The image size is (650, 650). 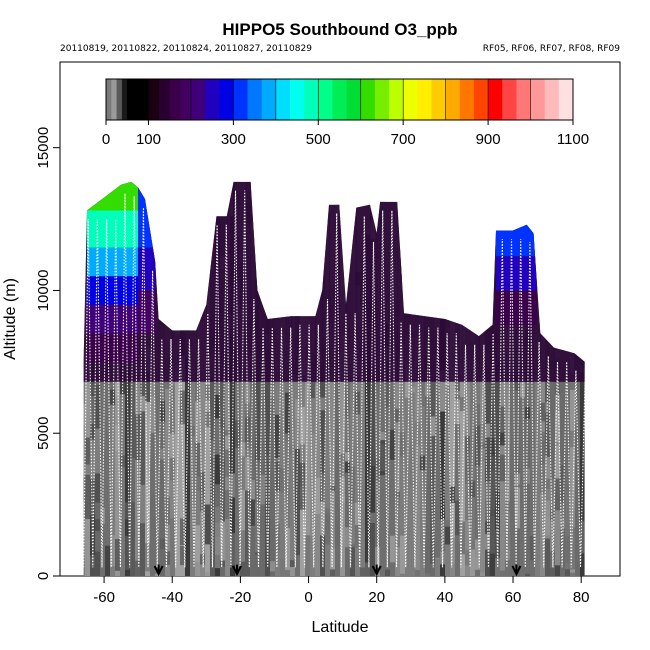 I want to click on colorbar-tick-label: 500, so click(x=318, y=139).